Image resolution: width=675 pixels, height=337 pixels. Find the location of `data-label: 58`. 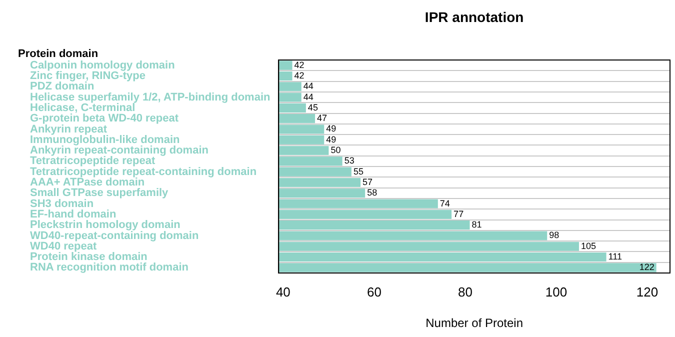

data-label: 58 is located at coordinates (372, 193).